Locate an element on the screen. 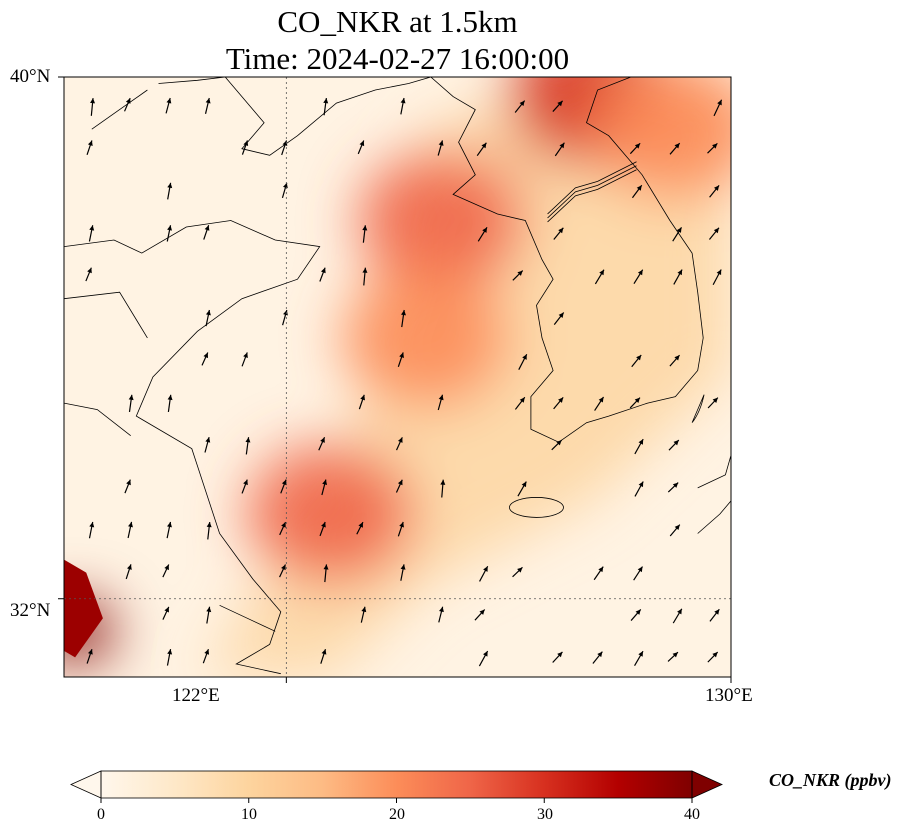 The image size is (920, 836). colorbar-tick-label: 20 is located at coordinates (397, 814).